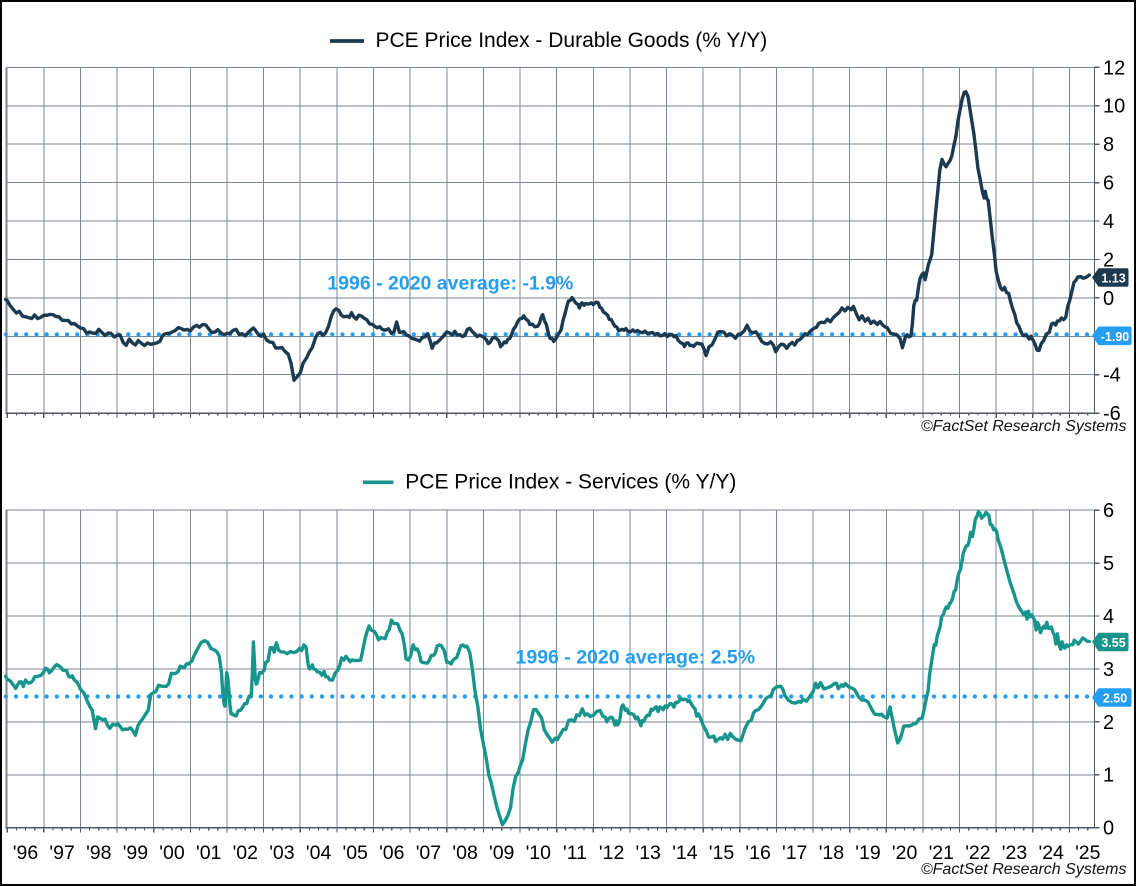 The image size is (1136, 886). Describe the element at coordinates (1113, 279) in the screenshot. I see `svg-text: 1.13` at that location.